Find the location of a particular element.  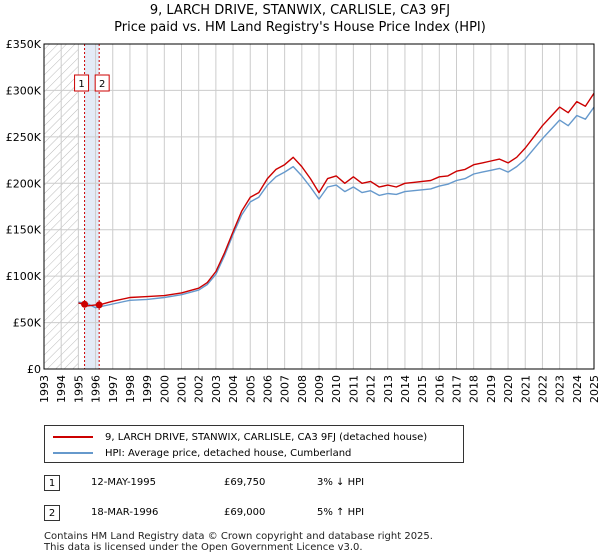

y-tick-label: £300K is located at coordinates (24, 90).